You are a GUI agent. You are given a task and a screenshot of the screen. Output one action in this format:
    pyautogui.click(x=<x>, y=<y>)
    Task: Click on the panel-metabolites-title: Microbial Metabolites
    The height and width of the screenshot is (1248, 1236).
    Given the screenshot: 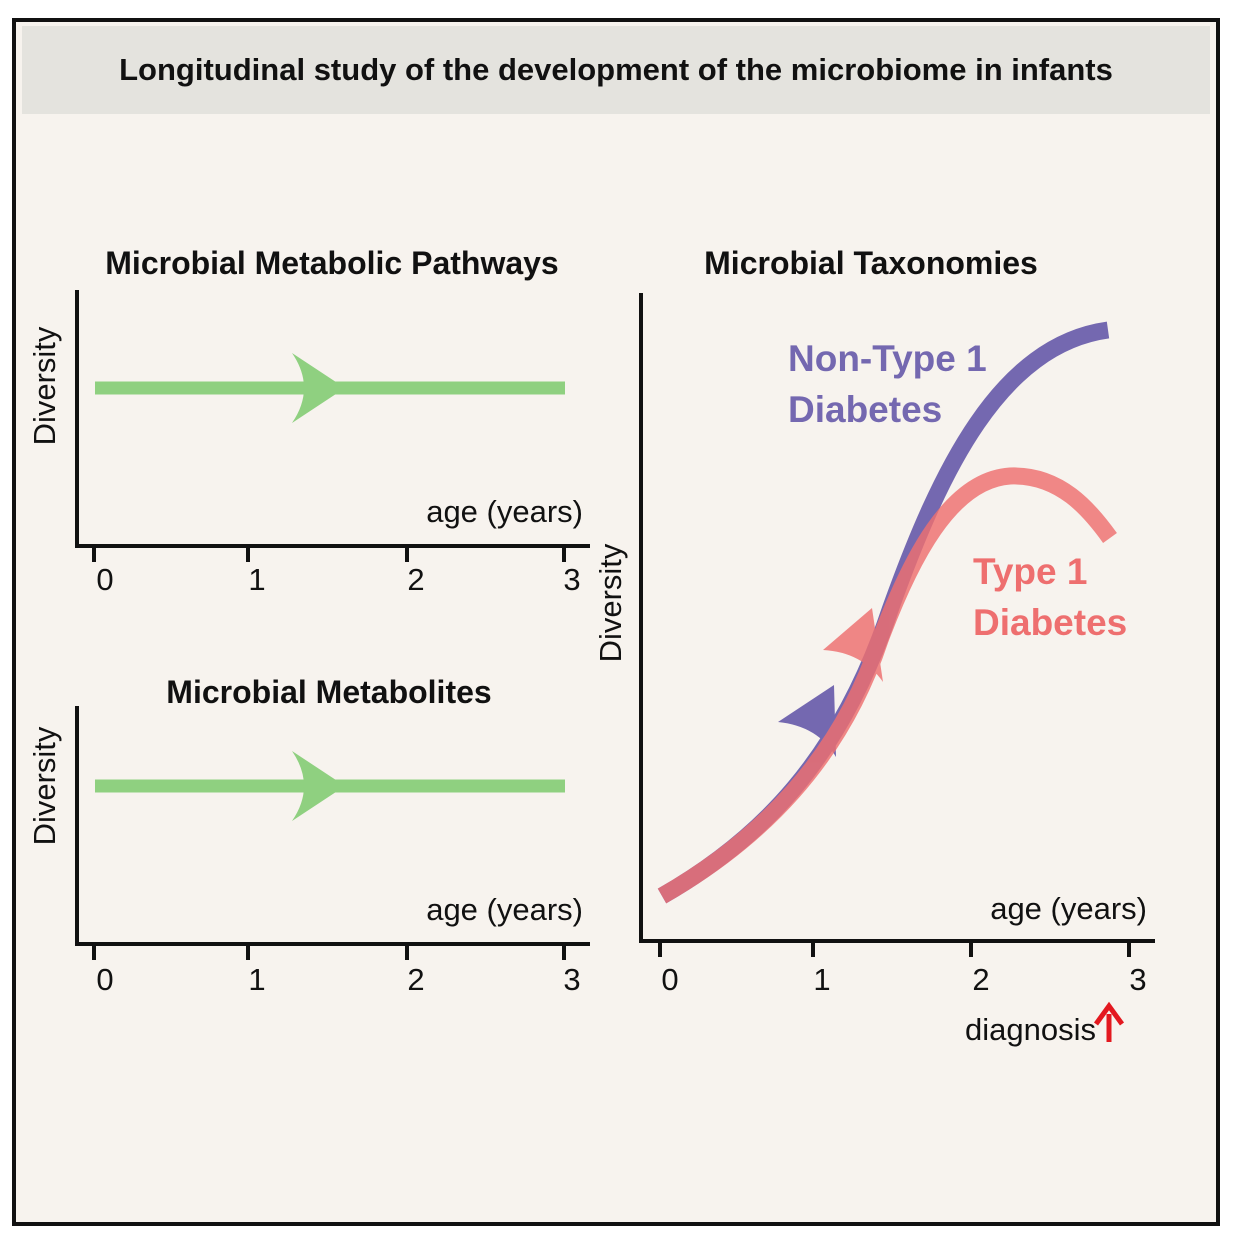 What is the action you would take?
    pyautogui.click(x=328, y=692)
    